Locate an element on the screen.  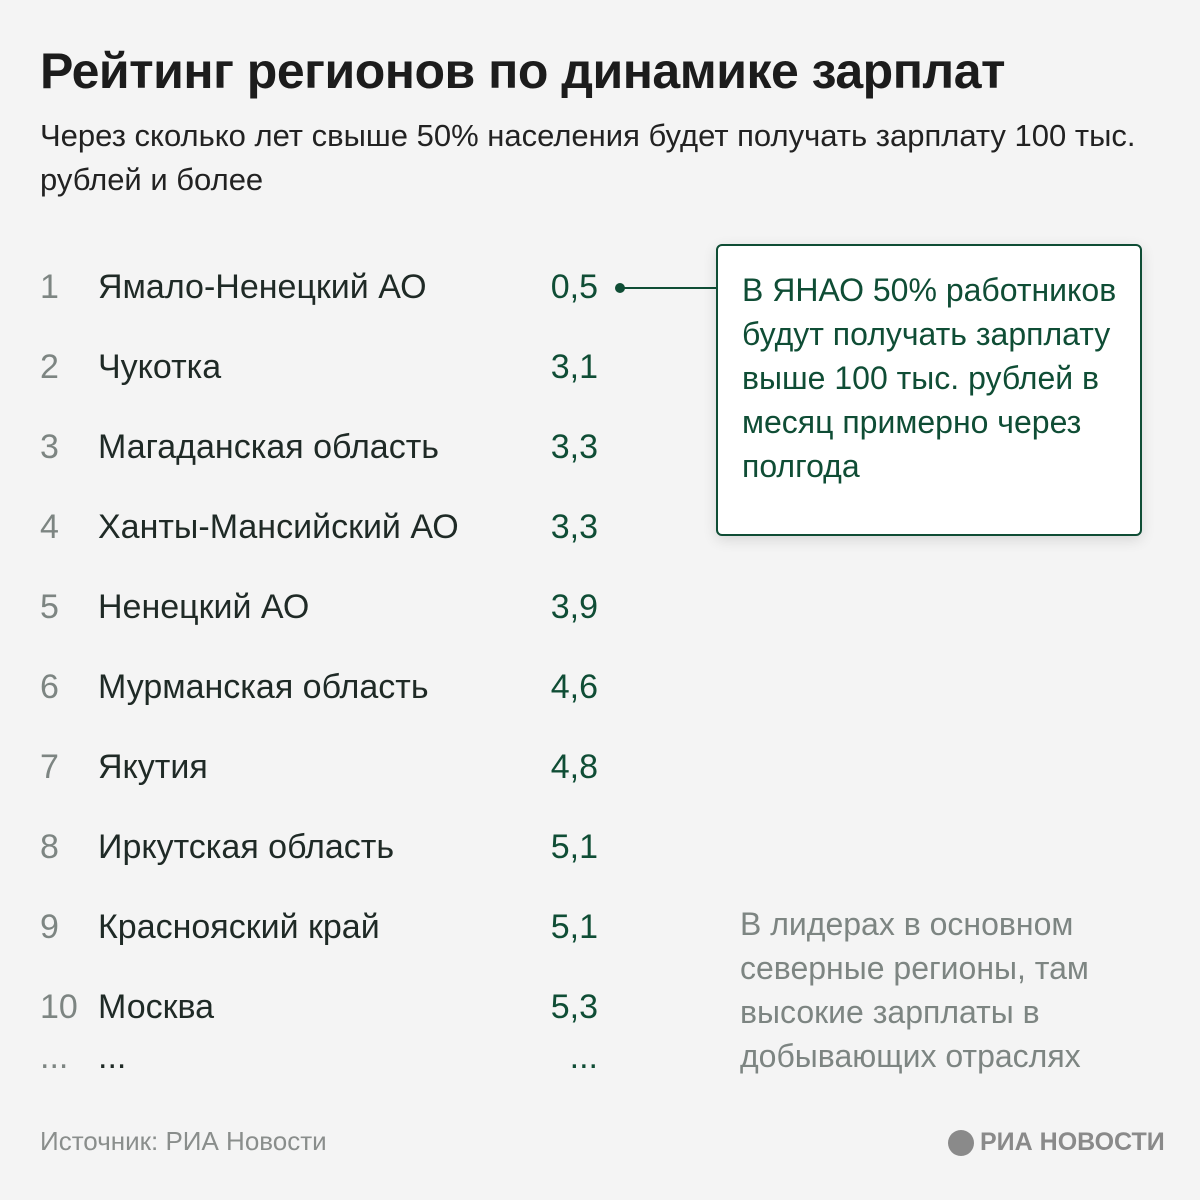
page-title: Рейтинг регионов по динамике зарплат is located at coordinates (522, 71).